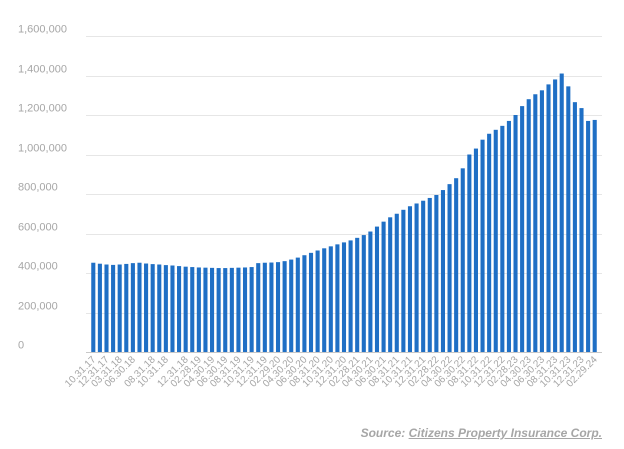  Describe the element at coordinates (38, 267) in the screenshot. I see `y-tick-label: 400,000` at that location.